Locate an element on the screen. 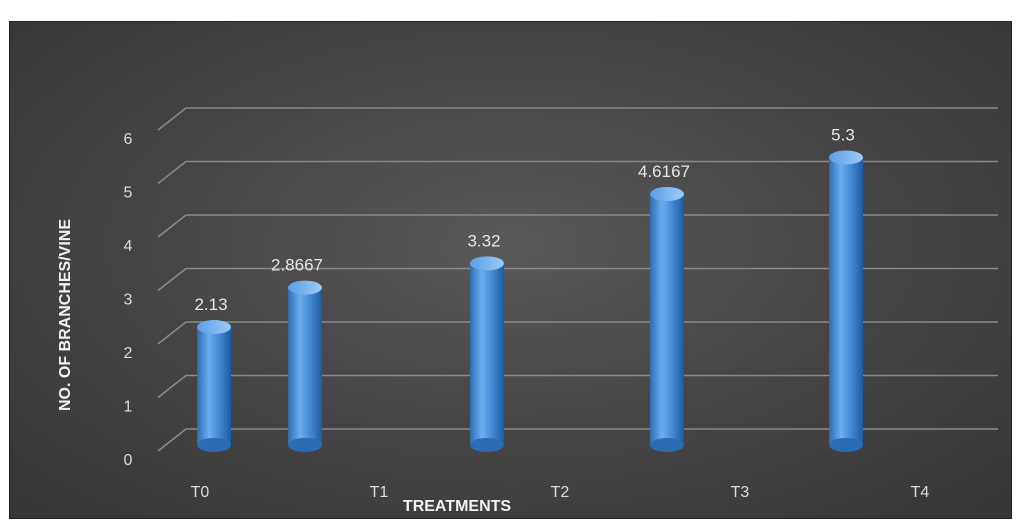 This screenshot has width=1018, height=521. x-tick-label: T4 is located at coordinates (920, 492).